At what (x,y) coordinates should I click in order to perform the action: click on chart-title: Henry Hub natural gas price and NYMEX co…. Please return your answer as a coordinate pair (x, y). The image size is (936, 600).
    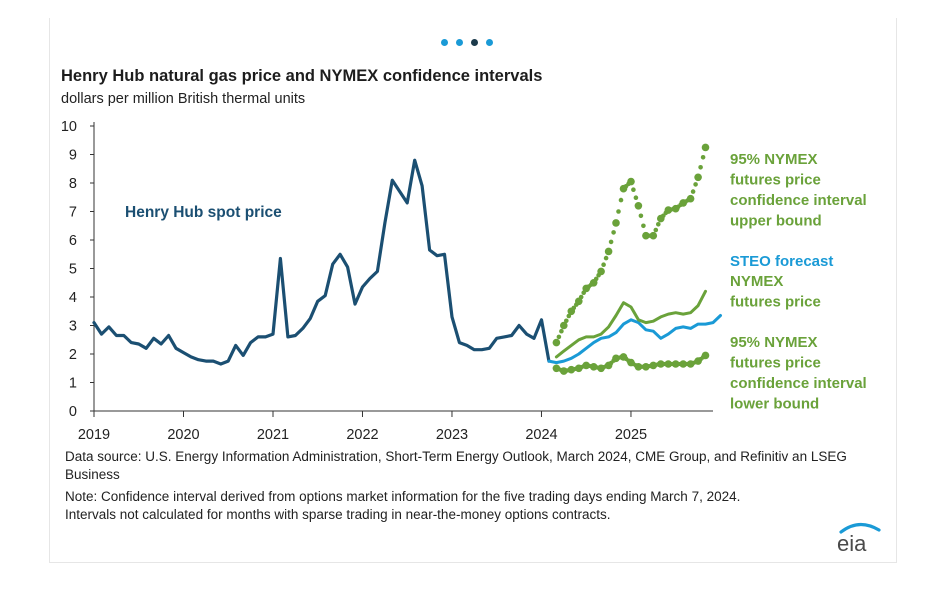
    Looking at the image, I should click on (302, 76).